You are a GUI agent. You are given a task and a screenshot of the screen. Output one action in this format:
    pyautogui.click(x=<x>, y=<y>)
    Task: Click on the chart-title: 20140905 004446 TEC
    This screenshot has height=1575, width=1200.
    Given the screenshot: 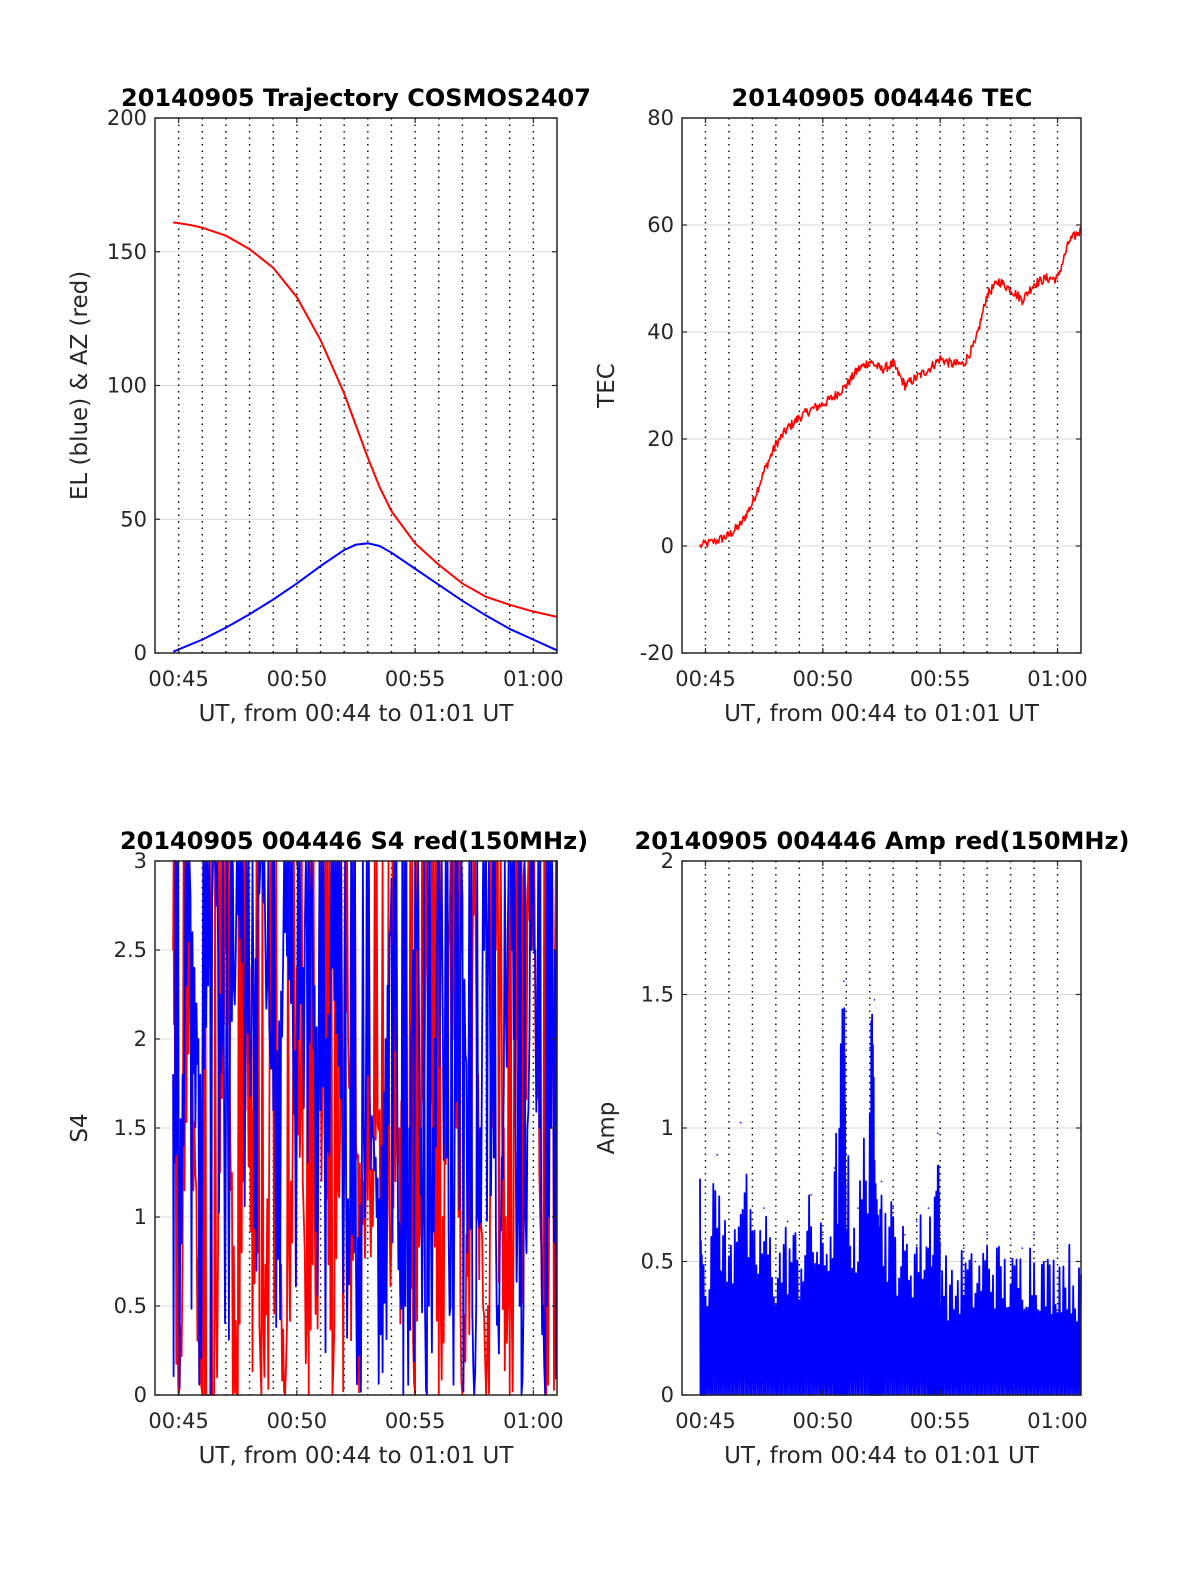 What is the action you would take?
    pyautogui.click(x=882, y=98)
    